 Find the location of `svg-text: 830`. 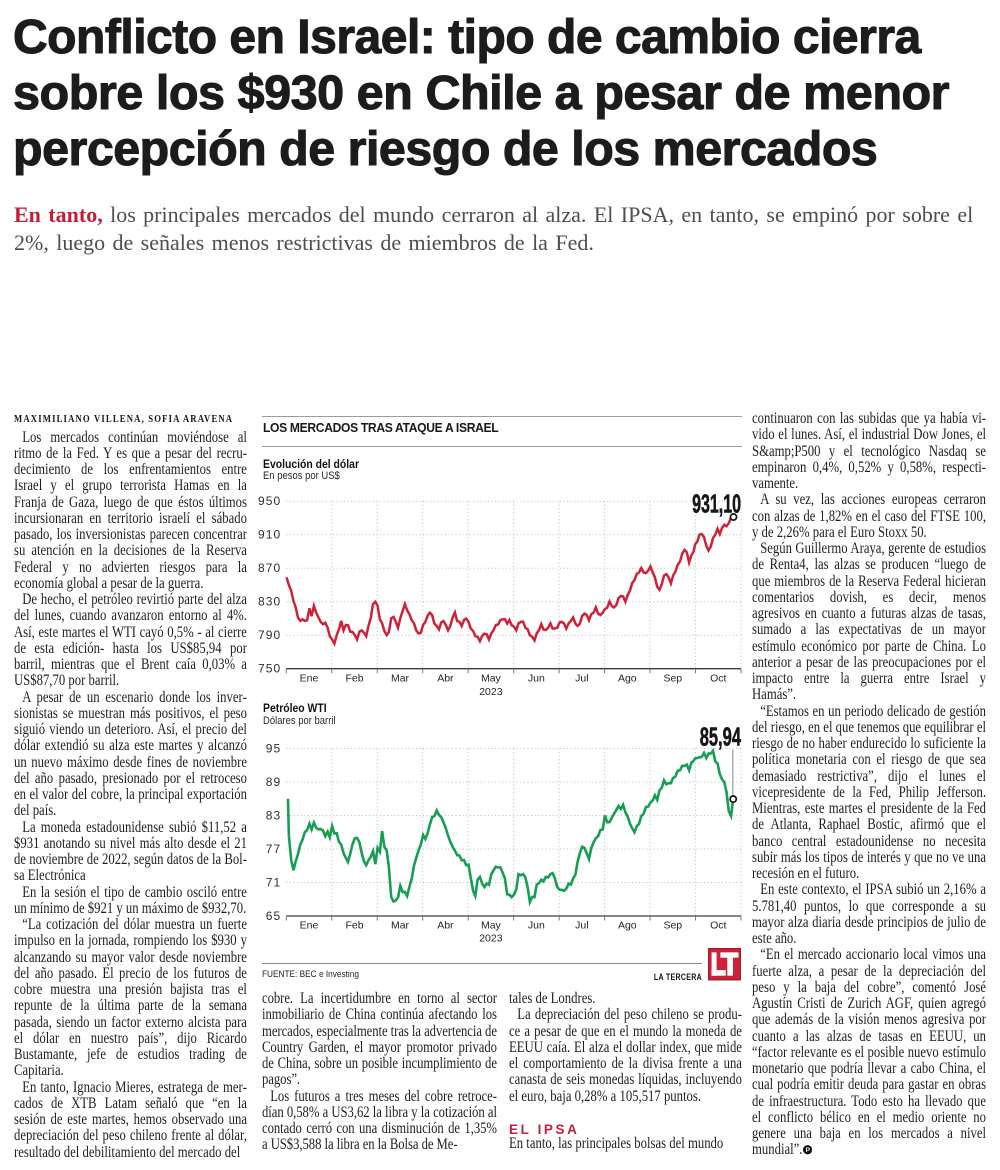

svg-text: 830 is located at coordinates (269, 602).